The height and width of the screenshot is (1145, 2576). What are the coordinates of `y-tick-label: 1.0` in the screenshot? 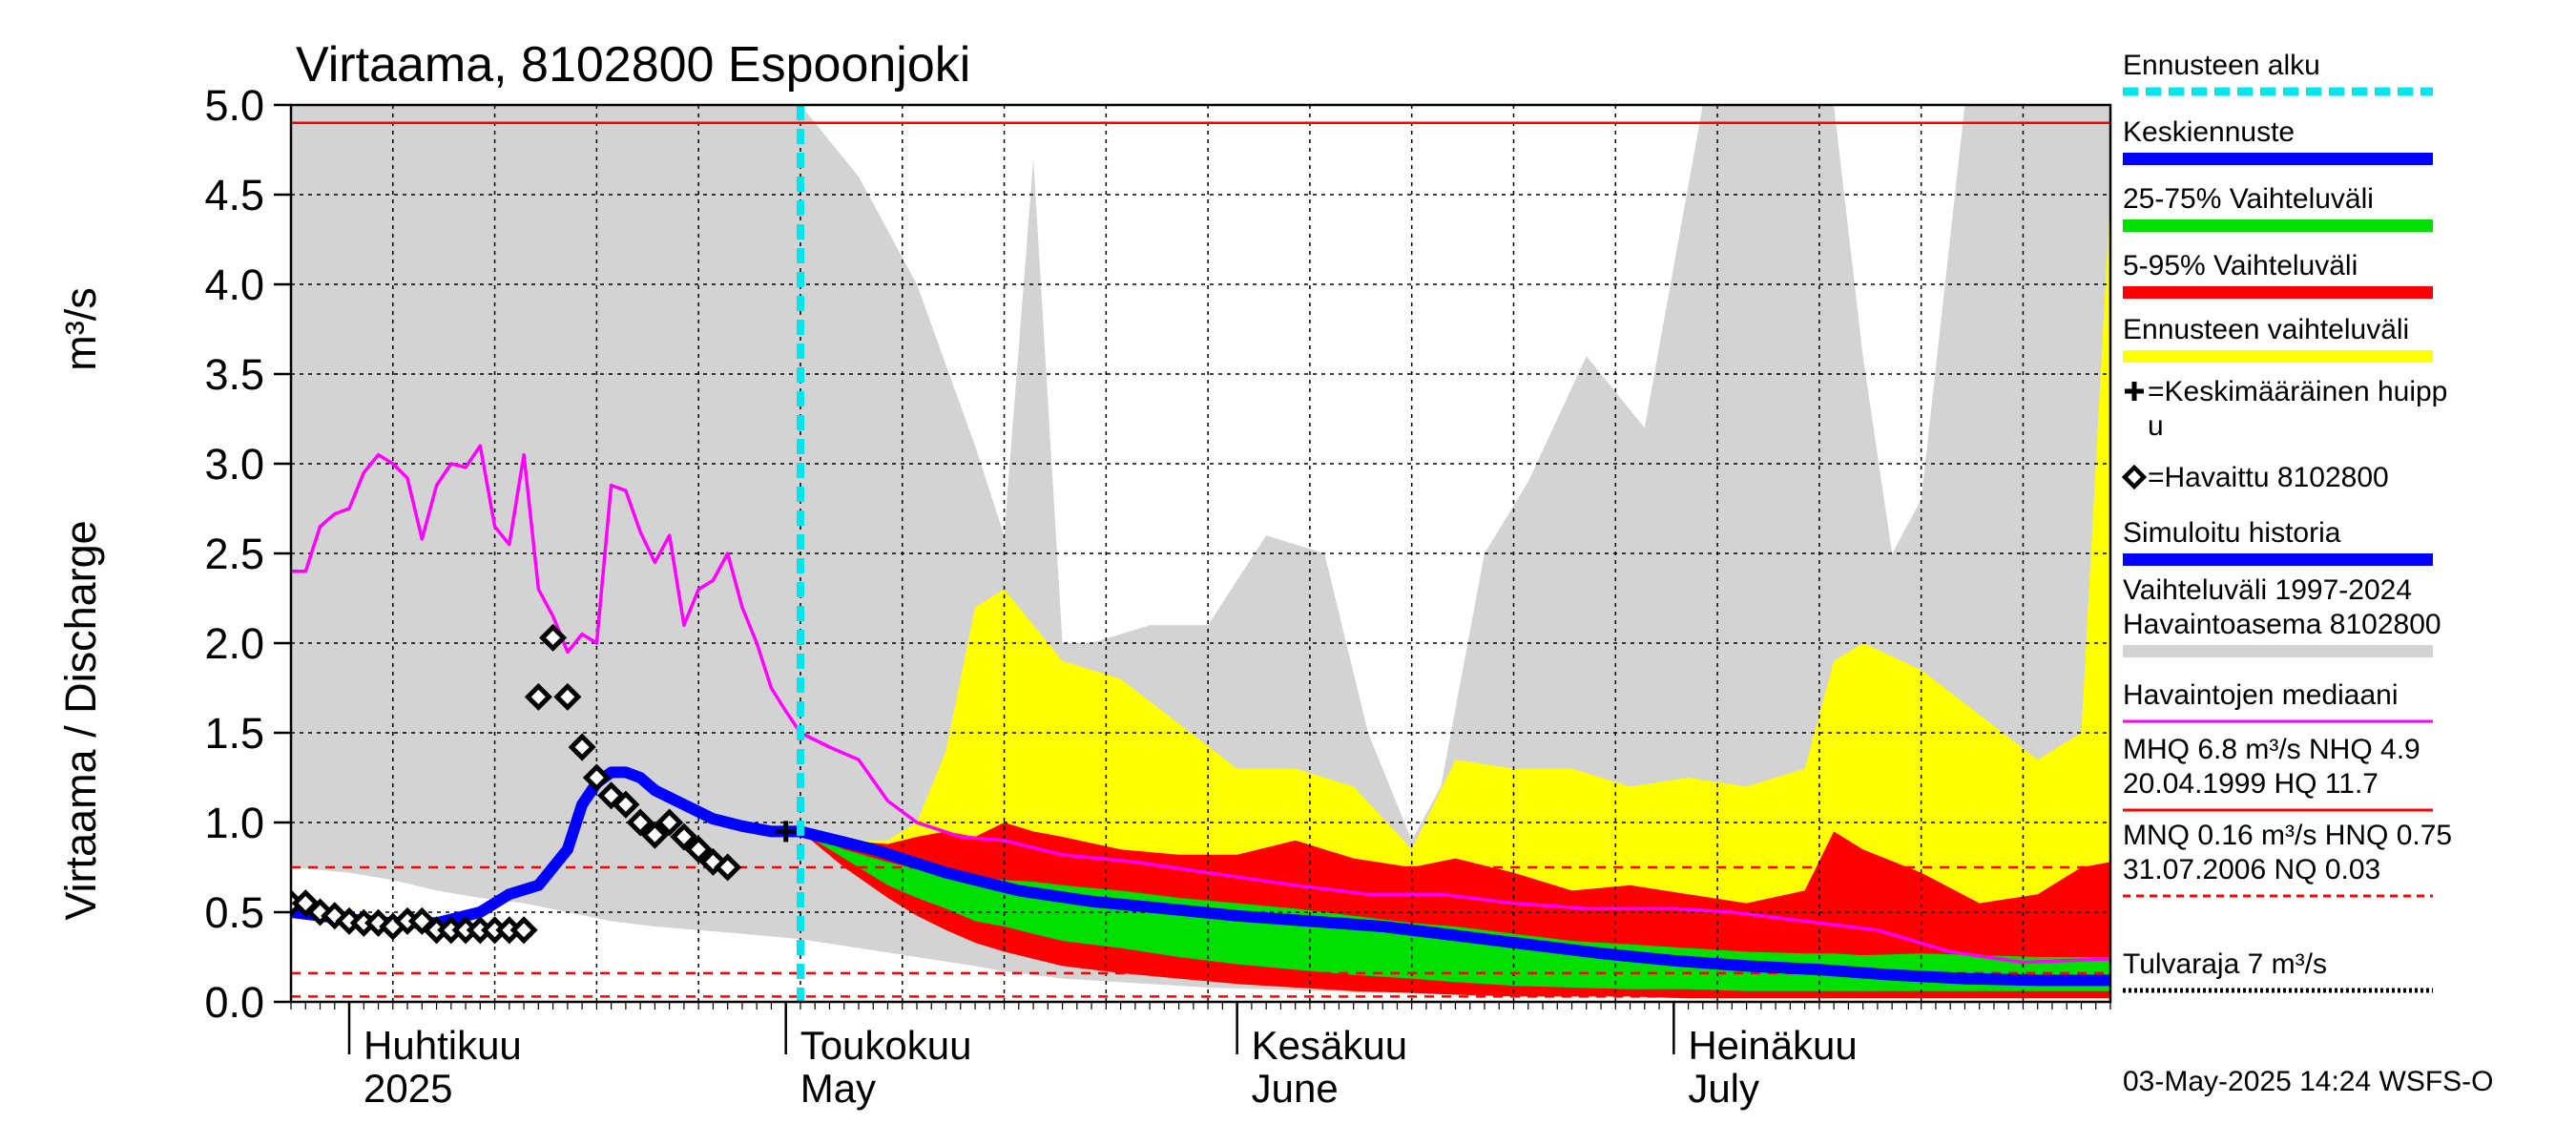 It's located at (234, 823).